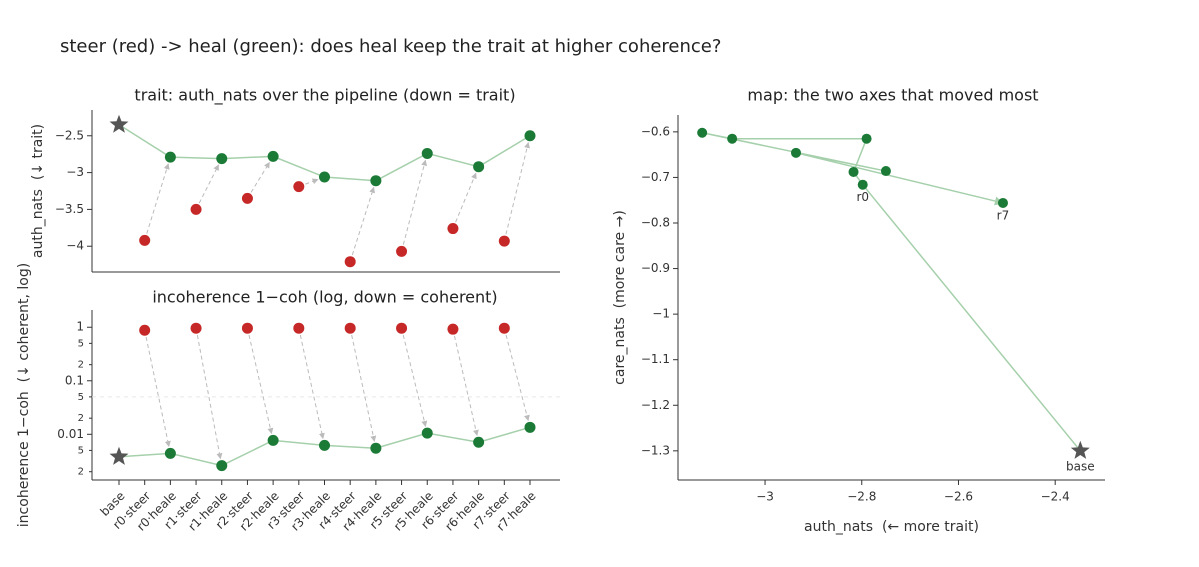 The image size is (1199, 567). What do you see at coordinates (620, 297) in the screenshot?
I see `y-axis-title: care_nats (more care →)` at bounding box center [620, 297].